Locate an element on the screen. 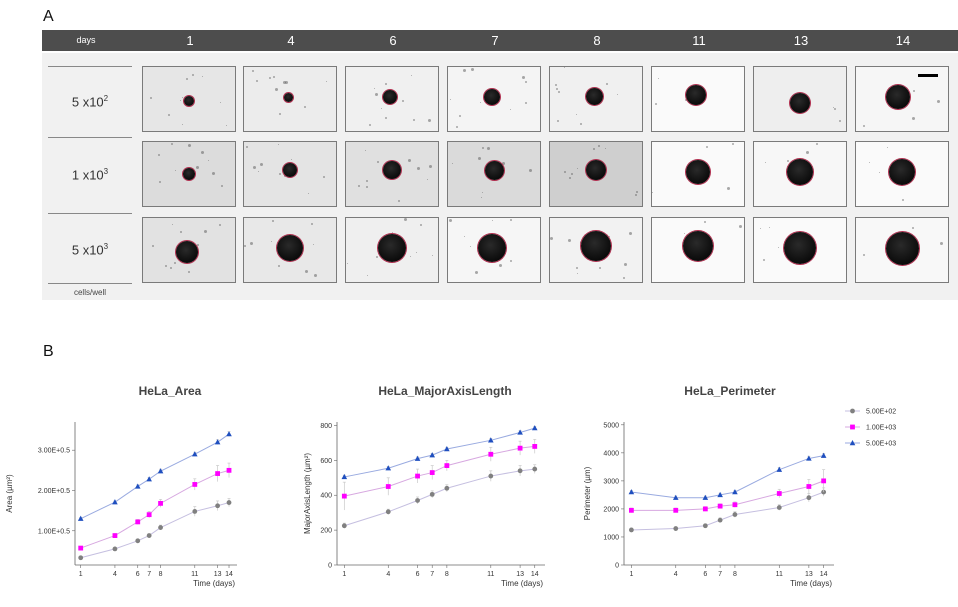 This screenshot has height=607, width=958. x-tick-label: 14 is located at coordinates (535, 574).